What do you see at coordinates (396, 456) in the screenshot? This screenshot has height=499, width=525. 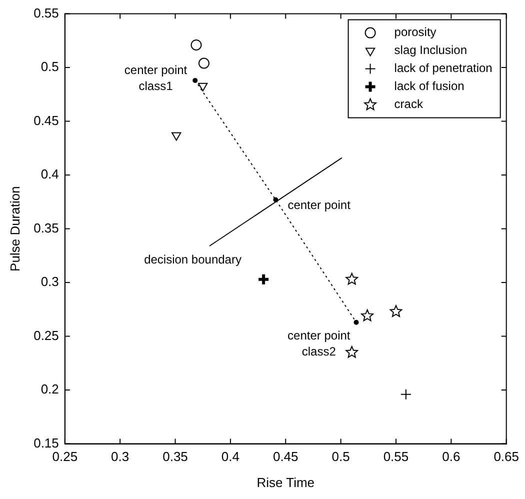 I see `x-tick-label: 0.55` at bounding box center [396, 456].